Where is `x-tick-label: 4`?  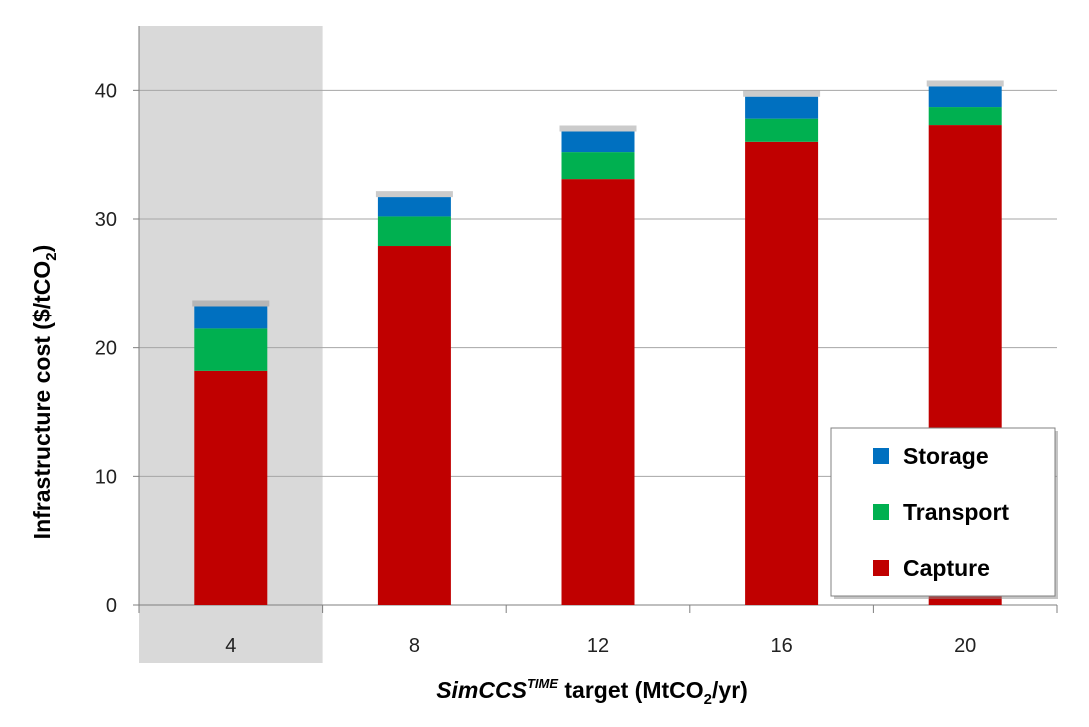 x-tick-label: 4 is located at coordinates (230, 646).